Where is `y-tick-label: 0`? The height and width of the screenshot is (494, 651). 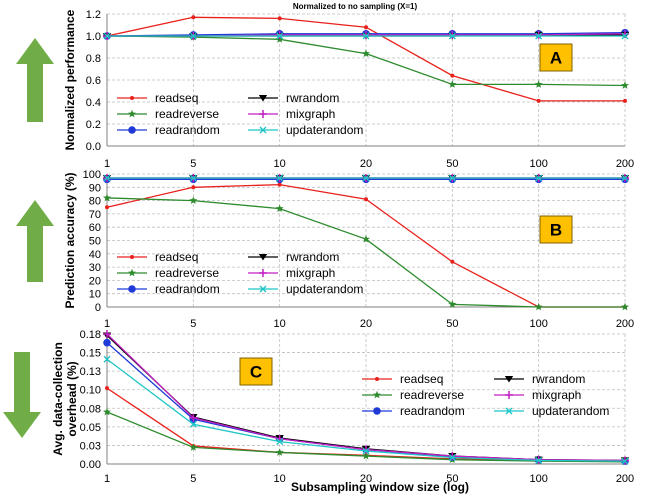 y-tick-label: 0 is located at coordinates (98, 308).